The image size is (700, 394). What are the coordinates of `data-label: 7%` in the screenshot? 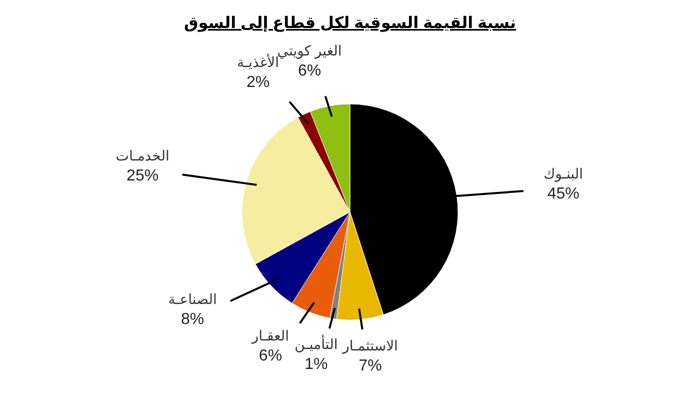 It's located at (370, 365).